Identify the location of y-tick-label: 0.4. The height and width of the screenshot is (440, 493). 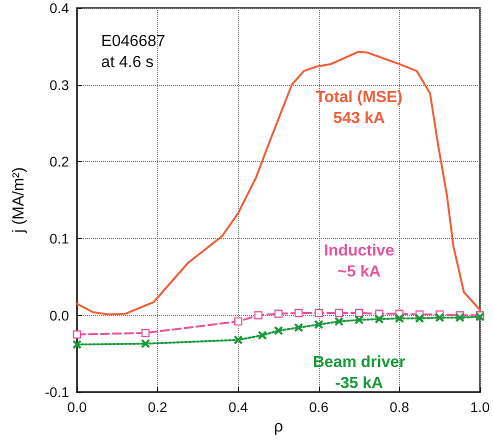
(60, 8).